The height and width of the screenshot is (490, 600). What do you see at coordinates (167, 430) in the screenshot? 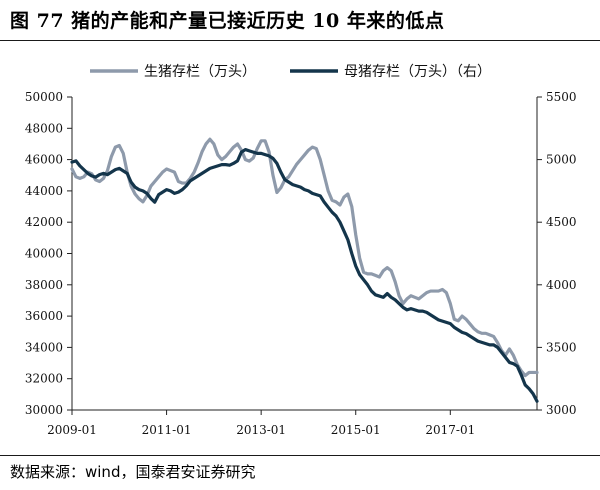
I see `x-tick-label: 2011-01` at bounding box center [167, 430].